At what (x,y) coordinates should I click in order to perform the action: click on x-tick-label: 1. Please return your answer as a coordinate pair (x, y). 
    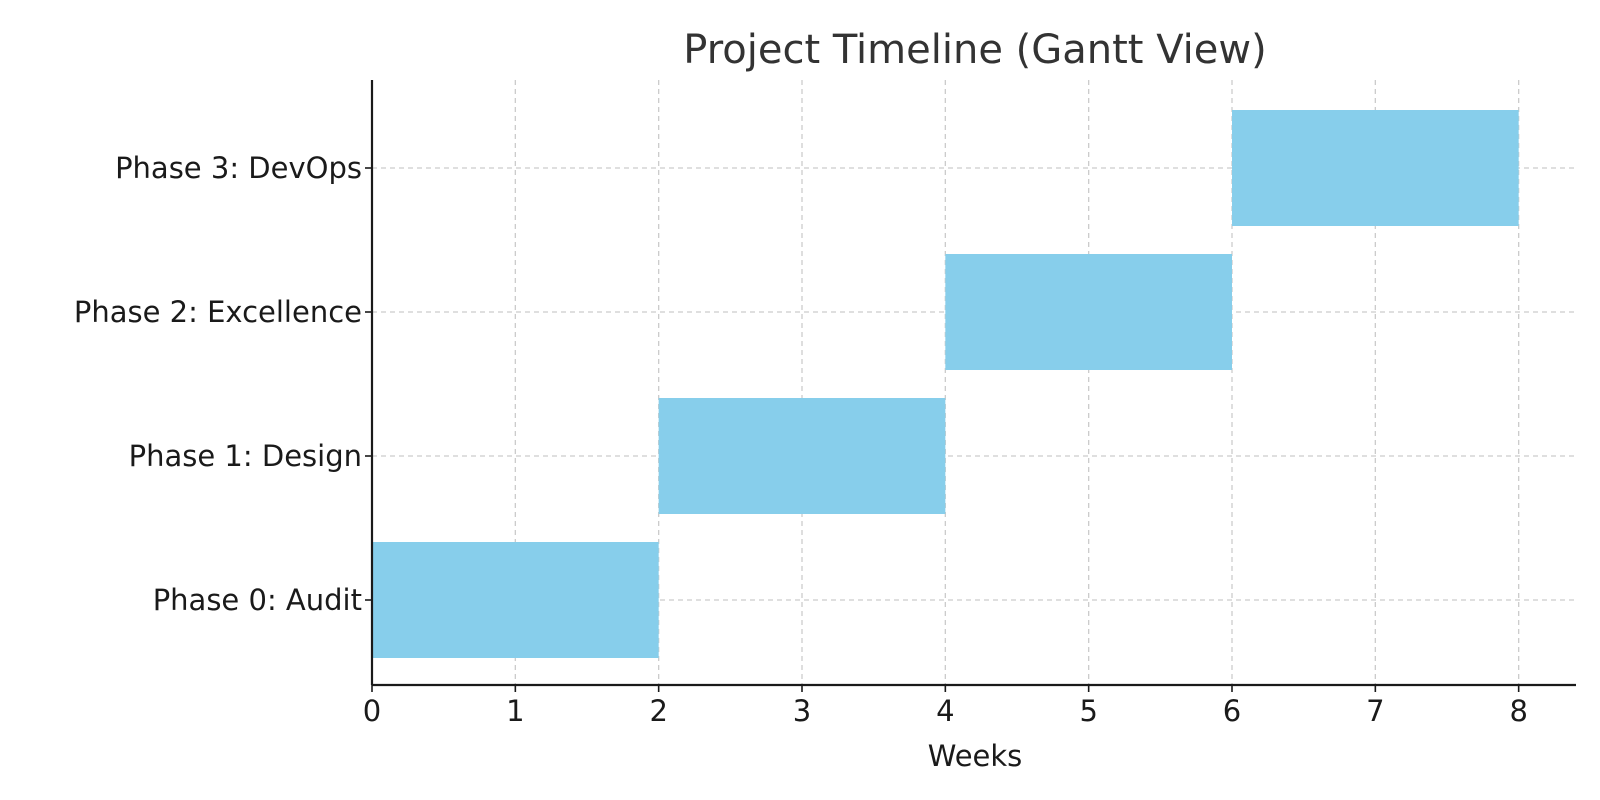
    Looking at the image, I should click on (515, 711).